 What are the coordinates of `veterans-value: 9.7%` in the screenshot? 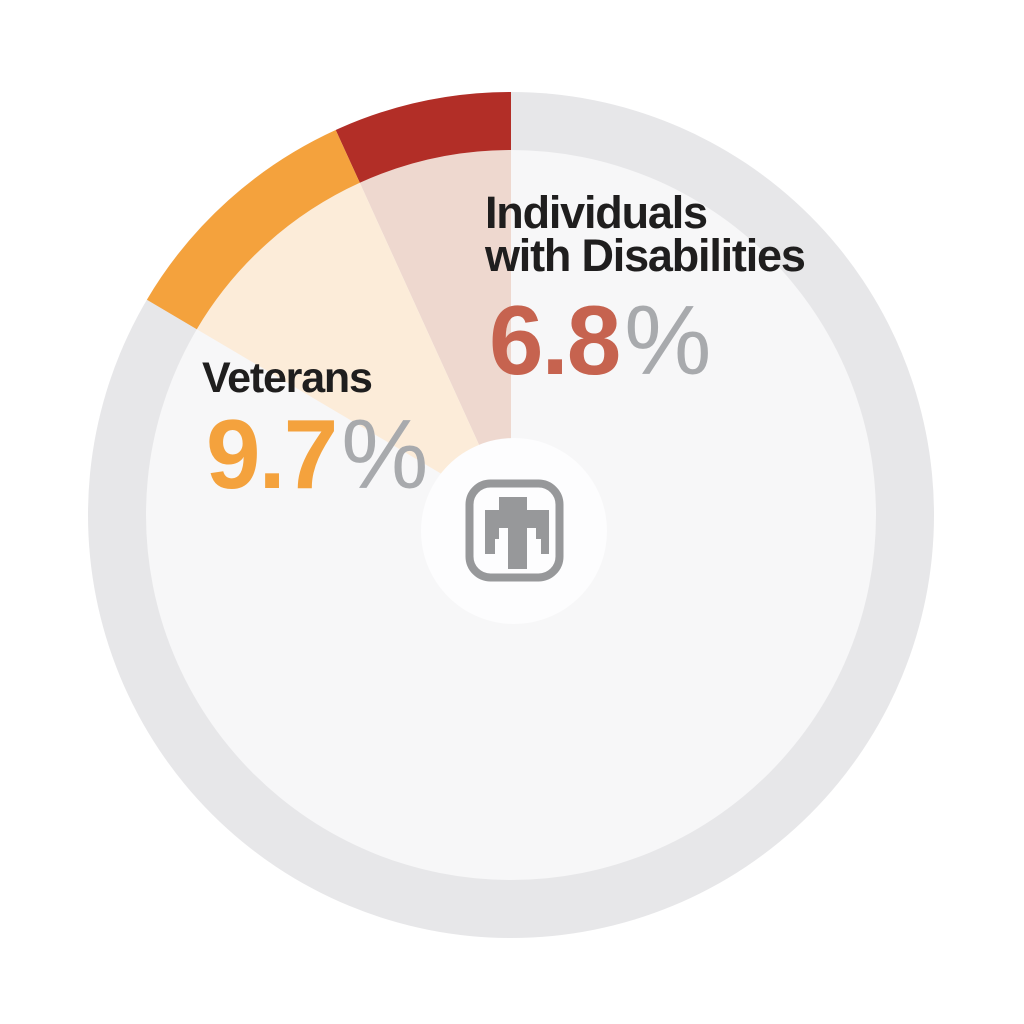 It's located at (317, 454).